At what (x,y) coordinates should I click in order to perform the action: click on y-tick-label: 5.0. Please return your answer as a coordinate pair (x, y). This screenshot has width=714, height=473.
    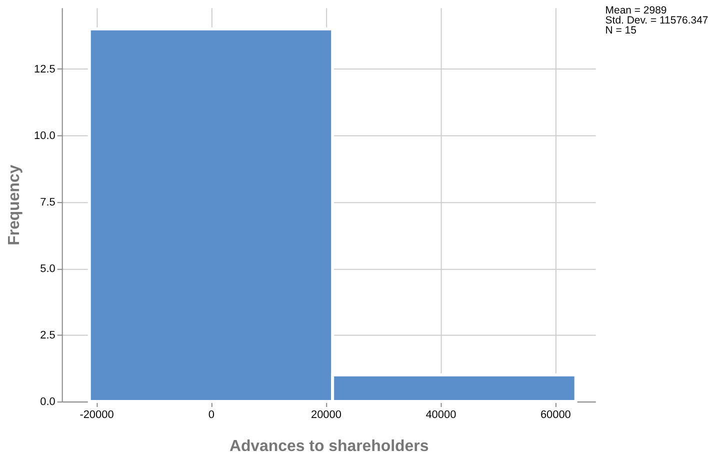
    Looking at the image, I should click on (48, 268).